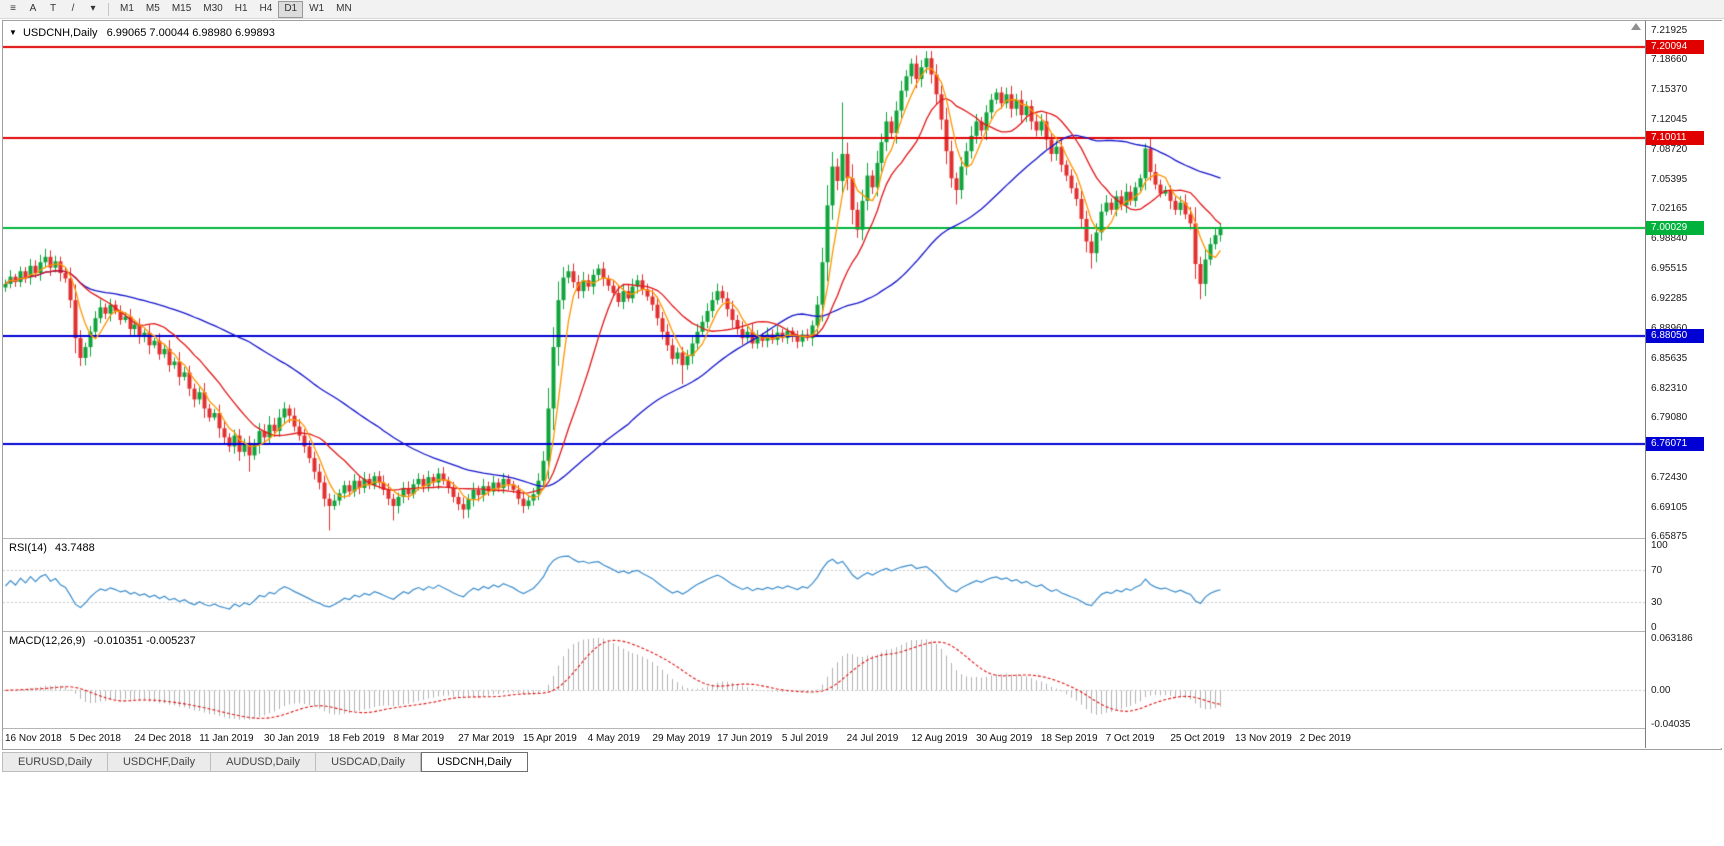 This screenshot has width=1724, height=846. What do you see at coordinates (1675, 227) in the screenshot?
I see `current-price-line-price-box: 7.00029` at bounding box center [1675, 227].